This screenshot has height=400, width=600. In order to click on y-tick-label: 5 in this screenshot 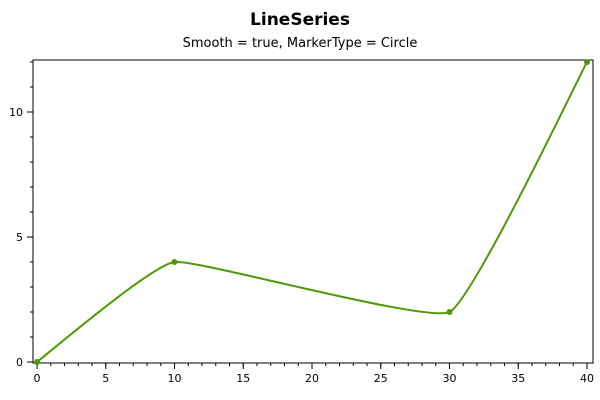, I will do `click(19, 237)`.